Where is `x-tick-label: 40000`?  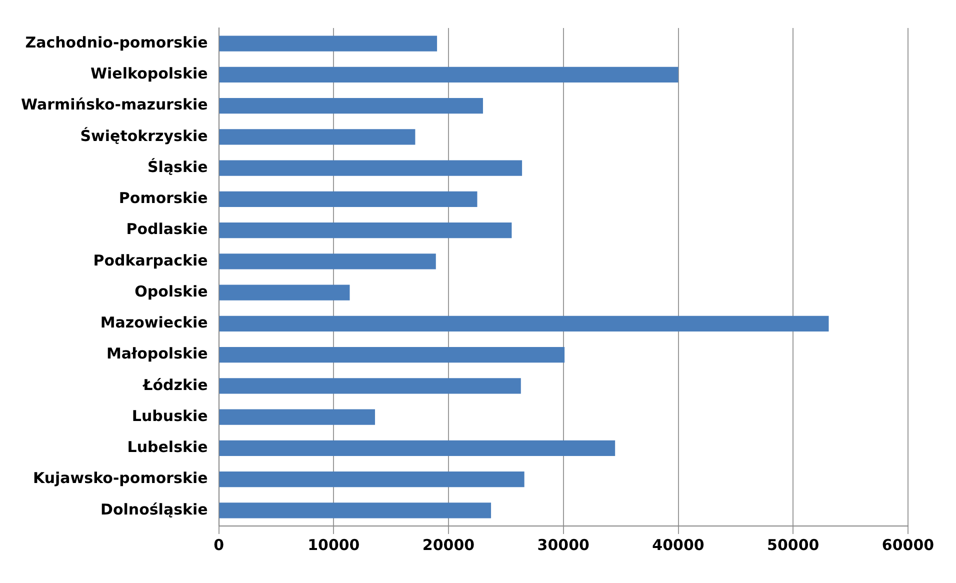 x-tick-label: 40000 is located at coordinates (678, 545).